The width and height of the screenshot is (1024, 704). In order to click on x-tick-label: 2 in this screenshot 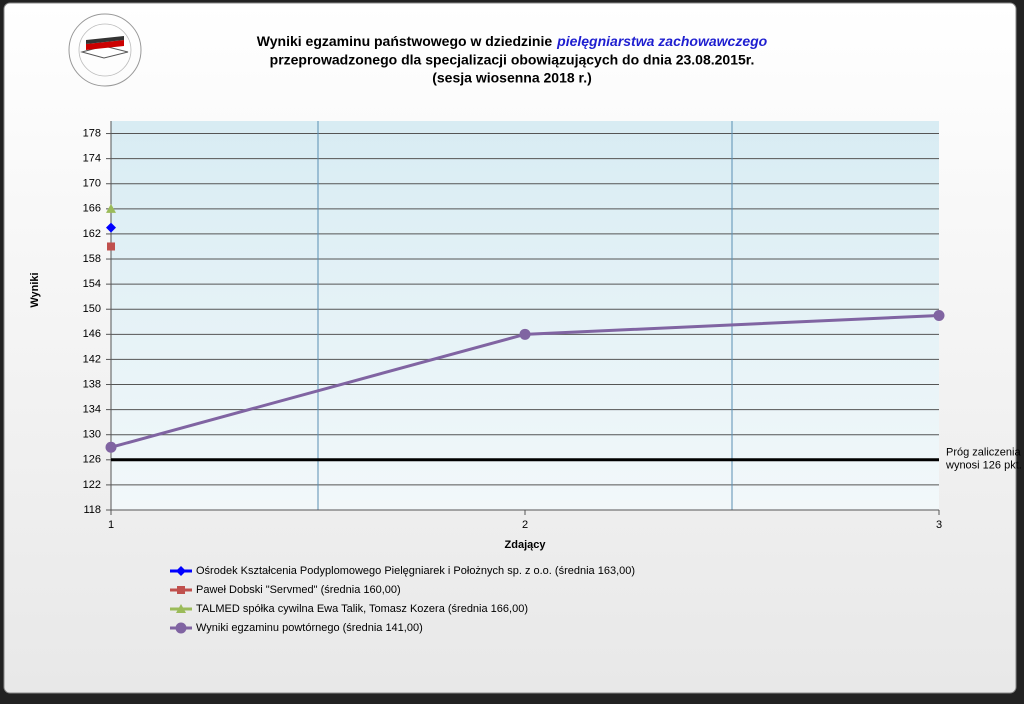, I will do `click(525, 525)`.